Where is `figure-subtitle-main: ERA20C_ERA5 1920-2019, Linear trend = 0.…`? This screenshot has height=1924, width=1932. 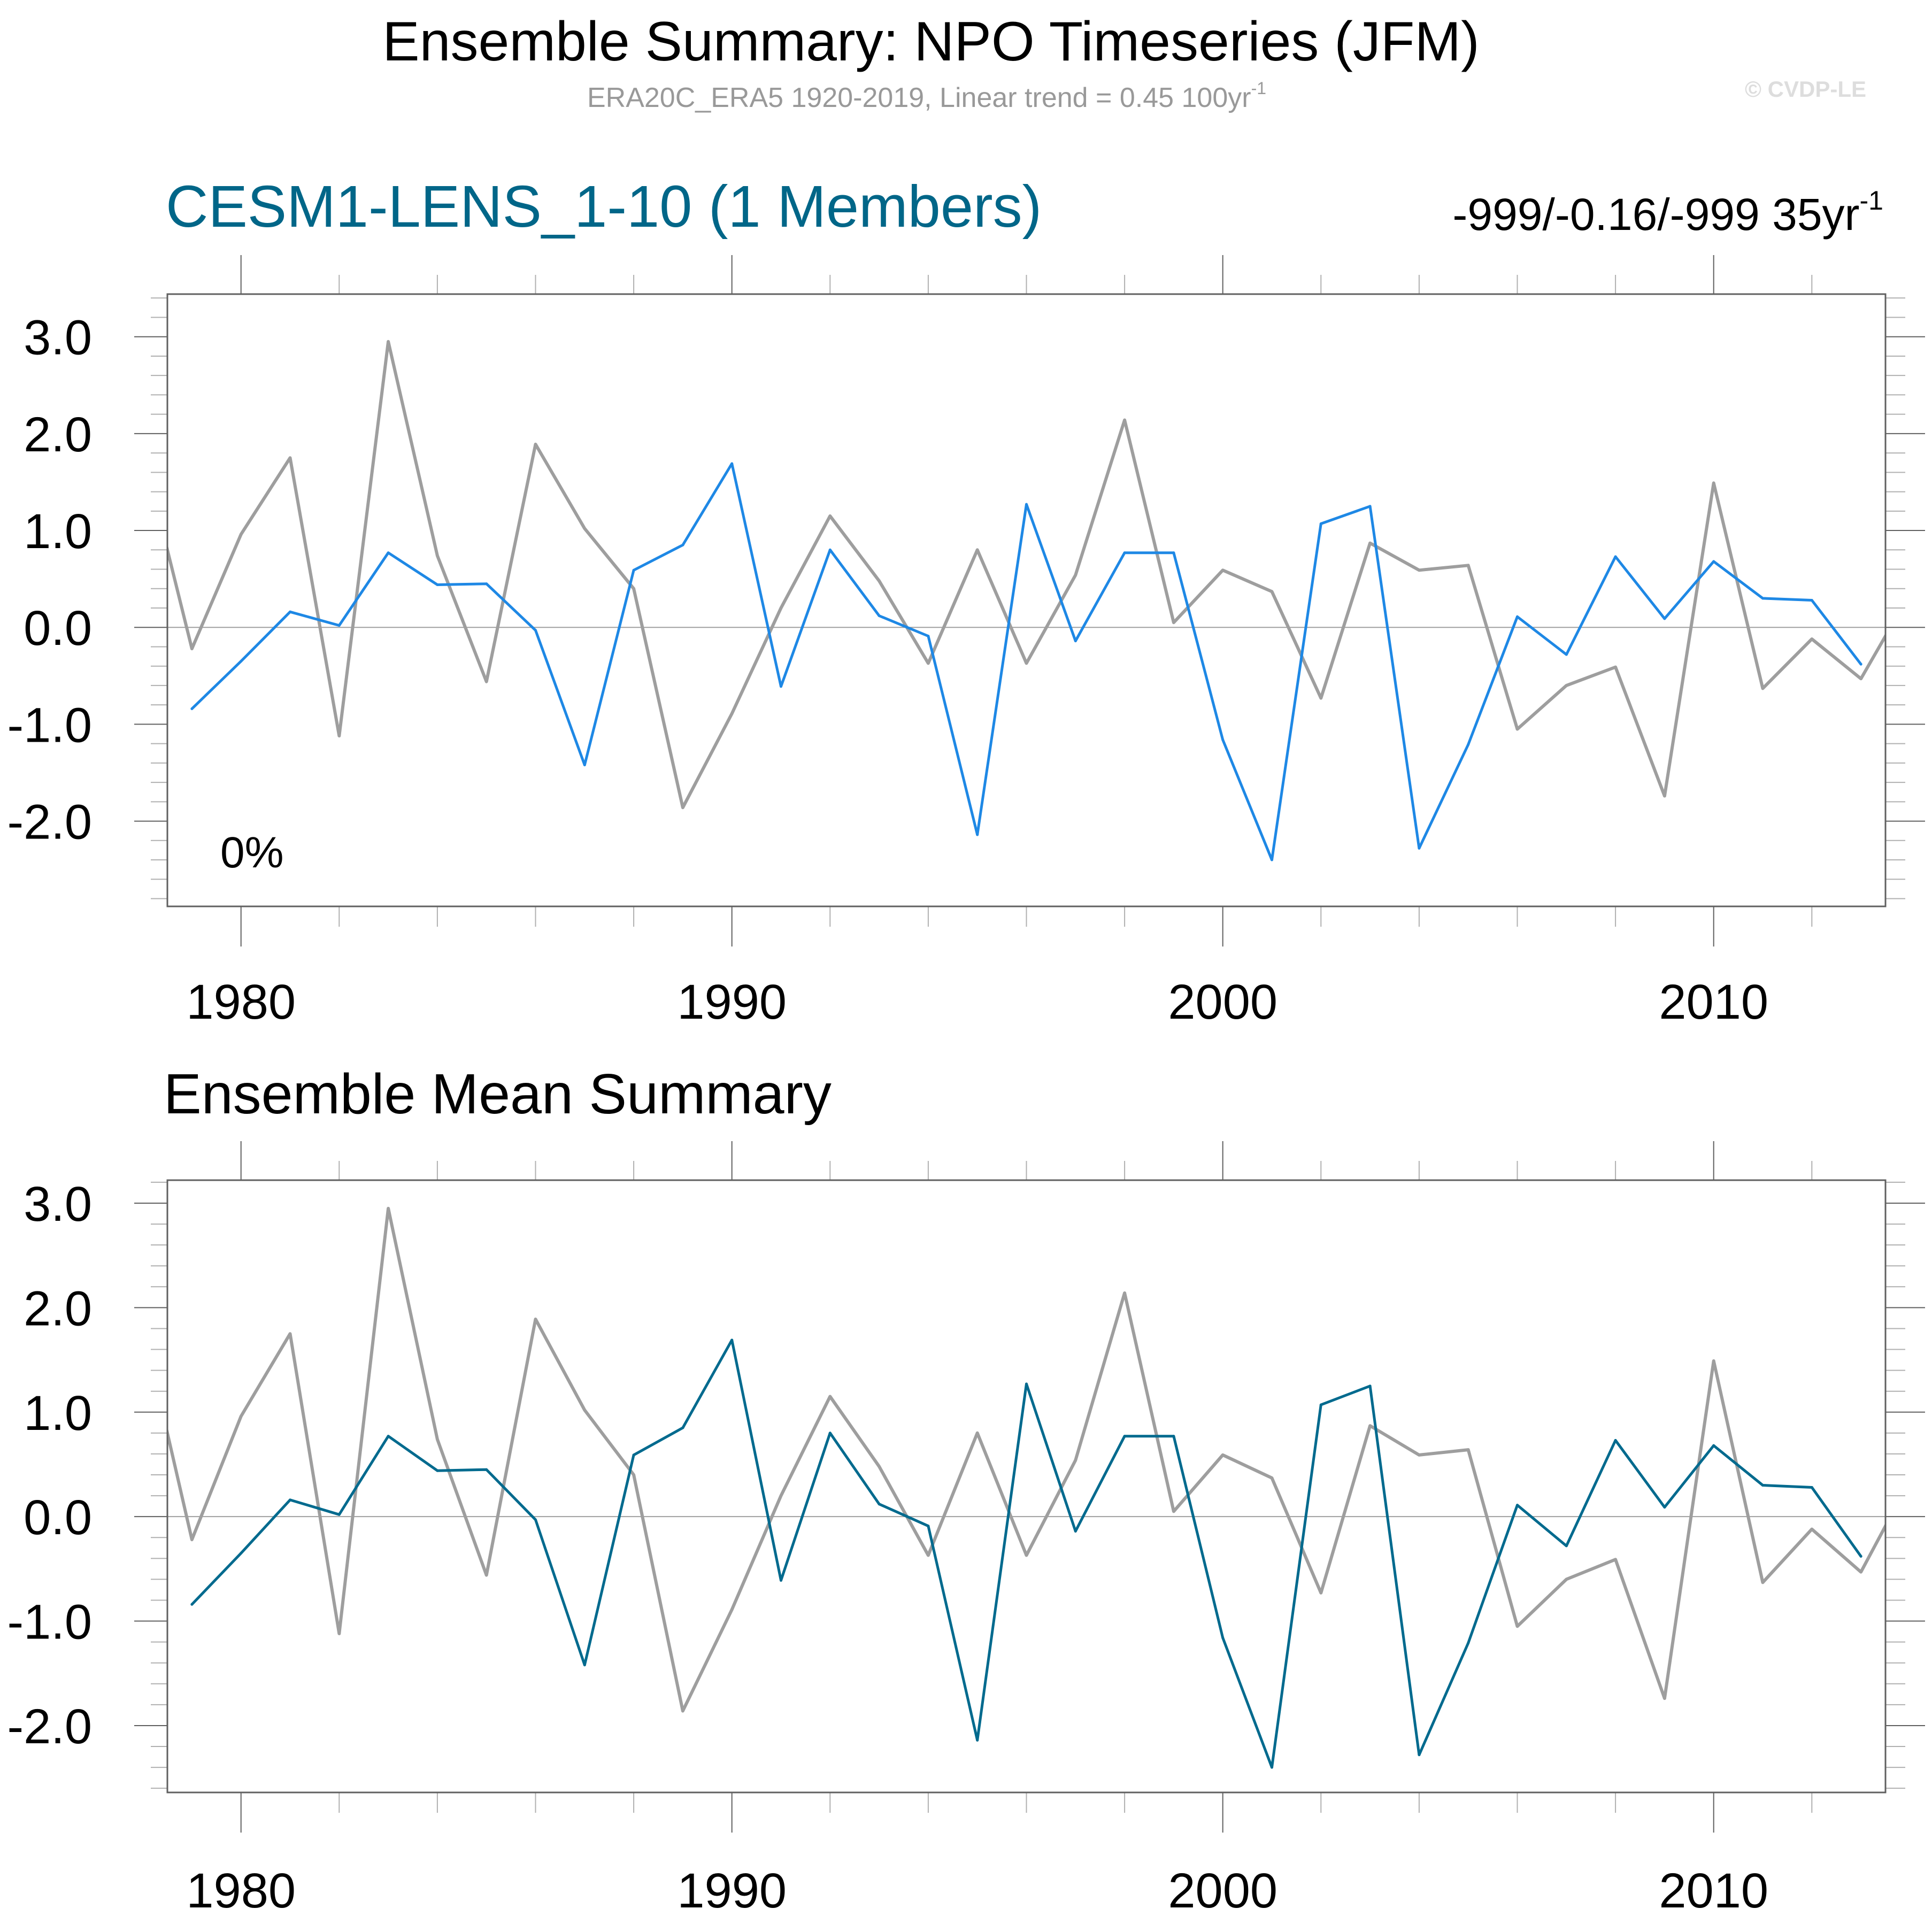
figure-subtitle-main: ERA20C_ERA5 1920-2019, Linear trend = 0.… is located at coordinates (919, 97).